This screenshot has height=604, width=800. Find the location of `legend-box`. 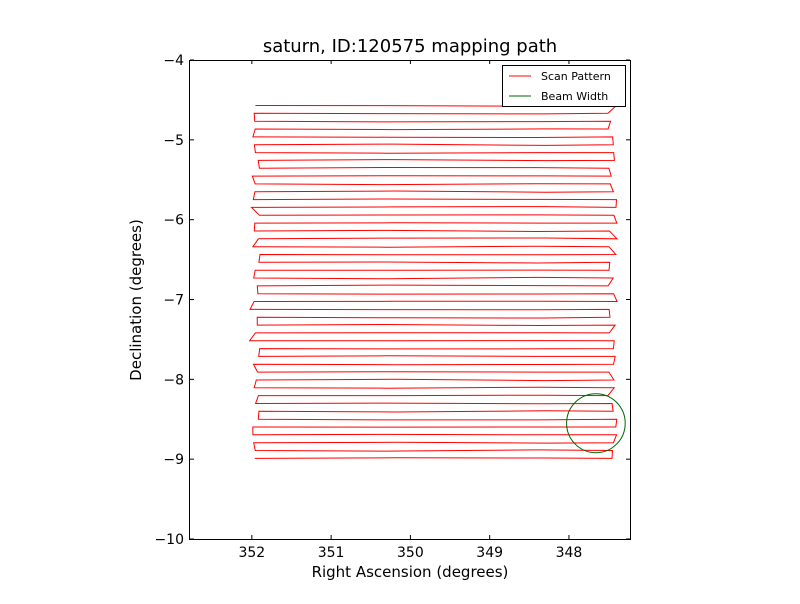

legend-box is located at coordinates (564, 86).